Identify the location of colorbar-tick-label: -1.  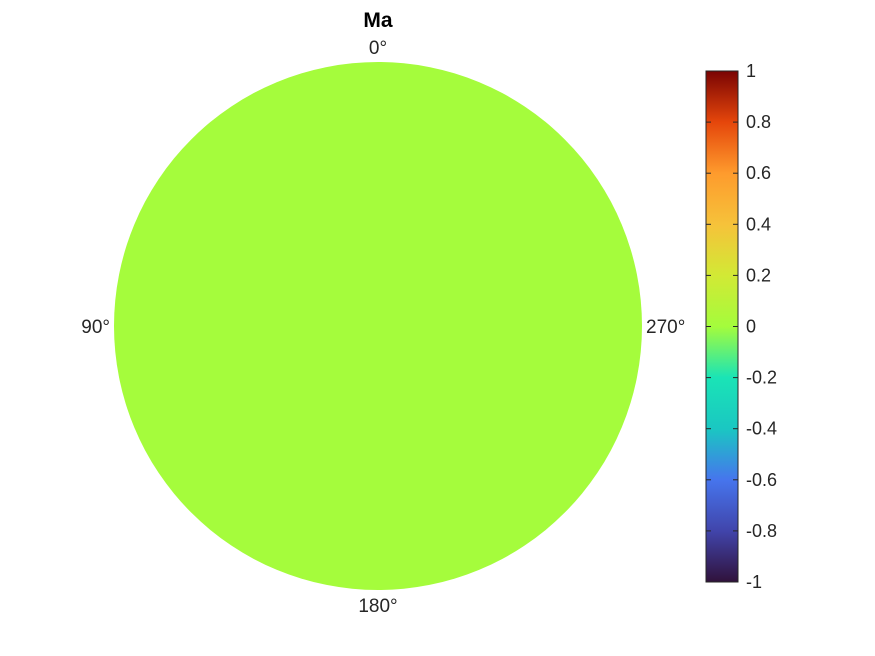
(754, 582).